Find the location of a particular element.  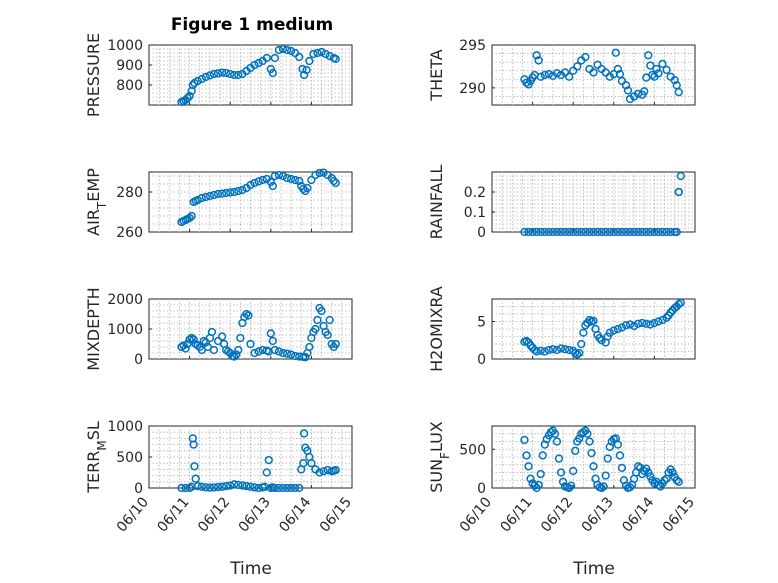

y-tick-label: 500 is located at coordinates (129, 458).